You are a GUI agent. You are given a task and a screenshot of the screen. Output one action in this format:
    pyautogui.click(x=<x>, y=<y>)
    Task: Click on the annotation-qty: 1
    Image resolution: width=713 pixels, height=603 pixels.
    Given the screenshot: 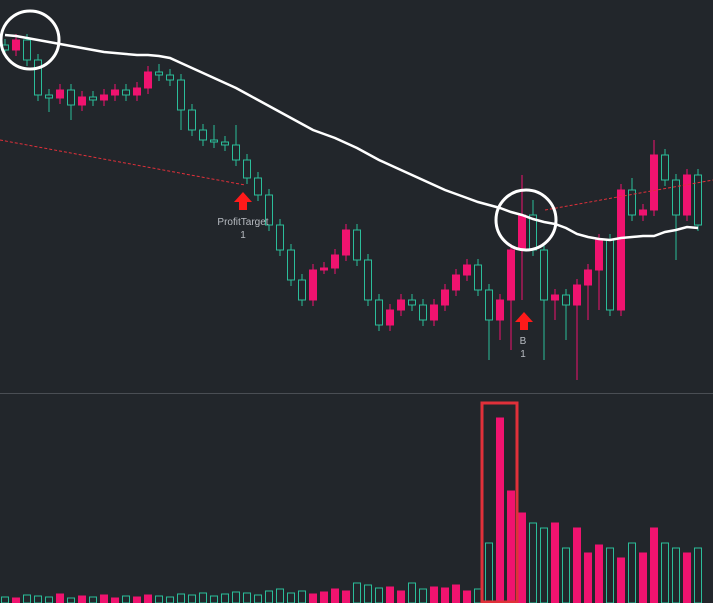 What is the action you would take?
    pyautogui.click(x=523, y=354)
    